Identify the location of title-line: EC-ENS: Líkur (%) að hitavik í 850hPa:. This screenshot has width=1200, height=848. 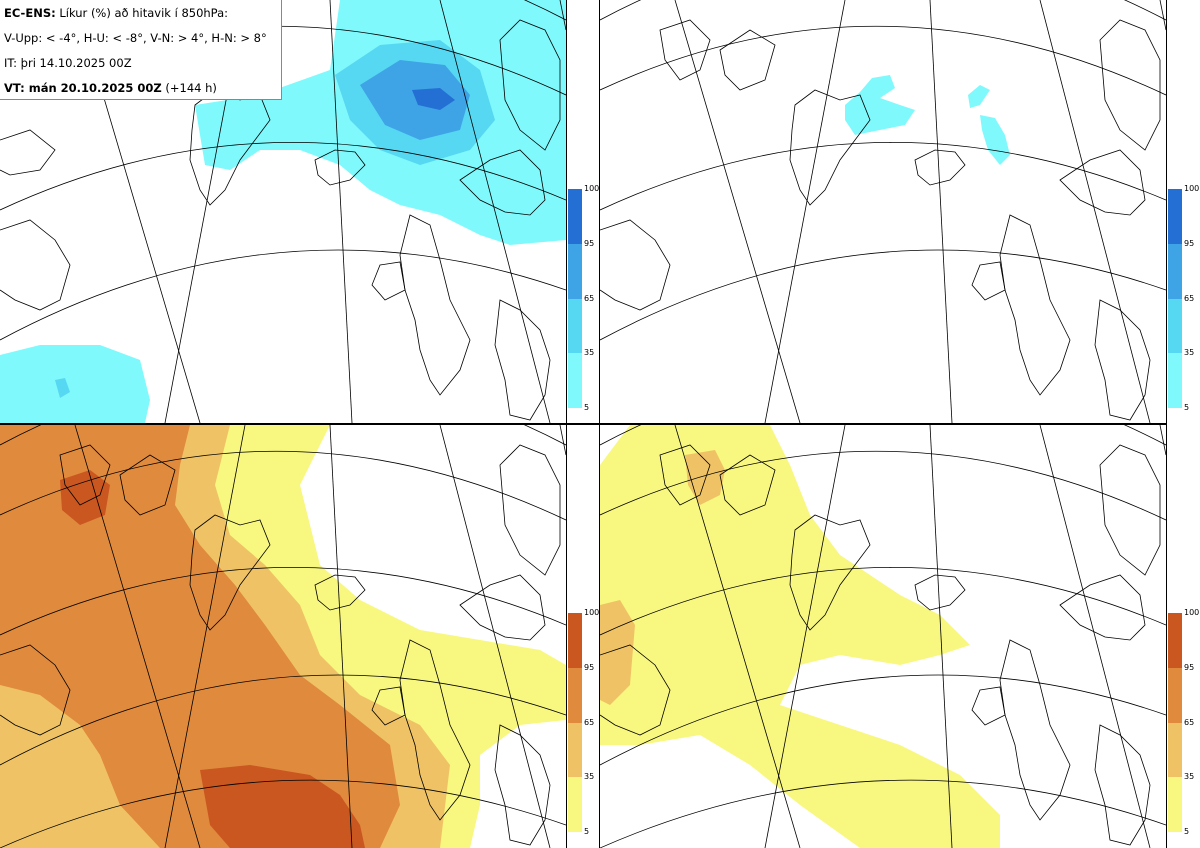
(116, 13).